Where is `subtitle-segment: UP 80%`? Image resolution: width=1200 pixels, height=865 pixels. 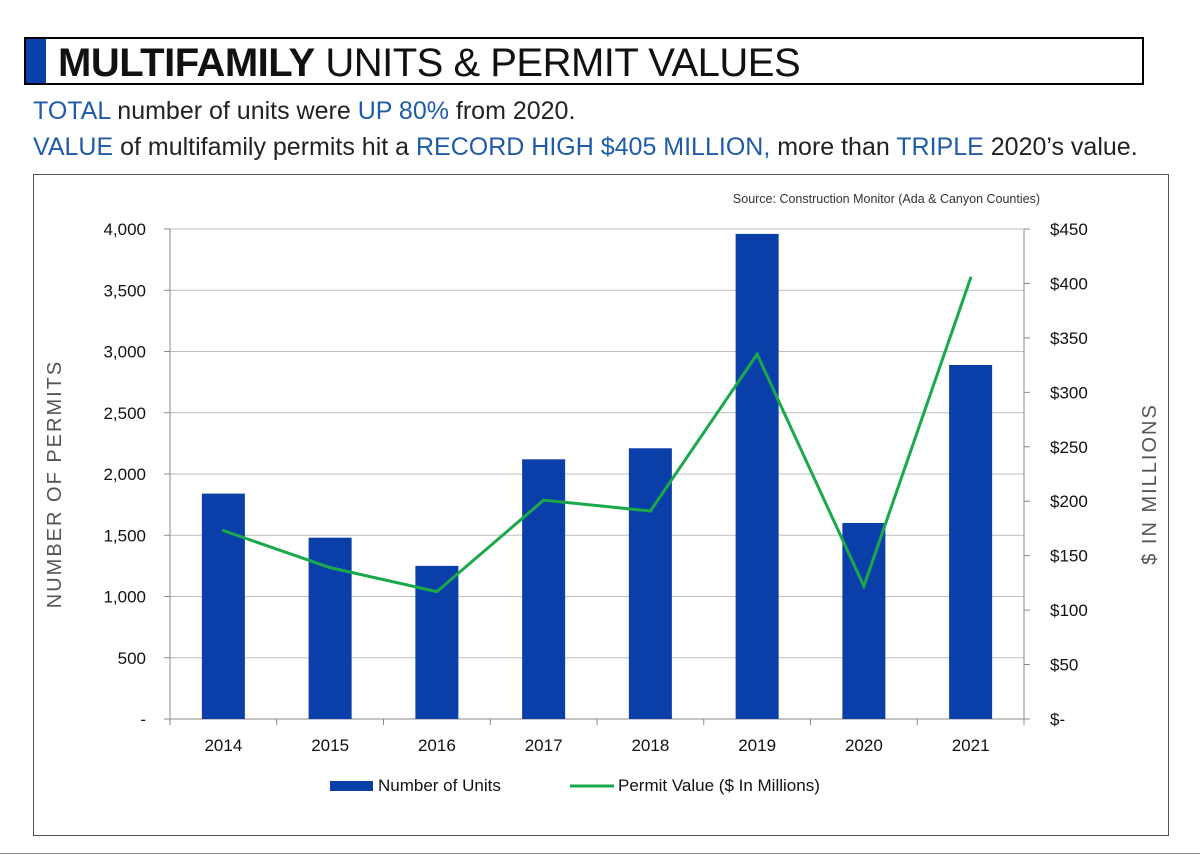 subtitle-segment: UP 80% is located at coordinates (403, 111).